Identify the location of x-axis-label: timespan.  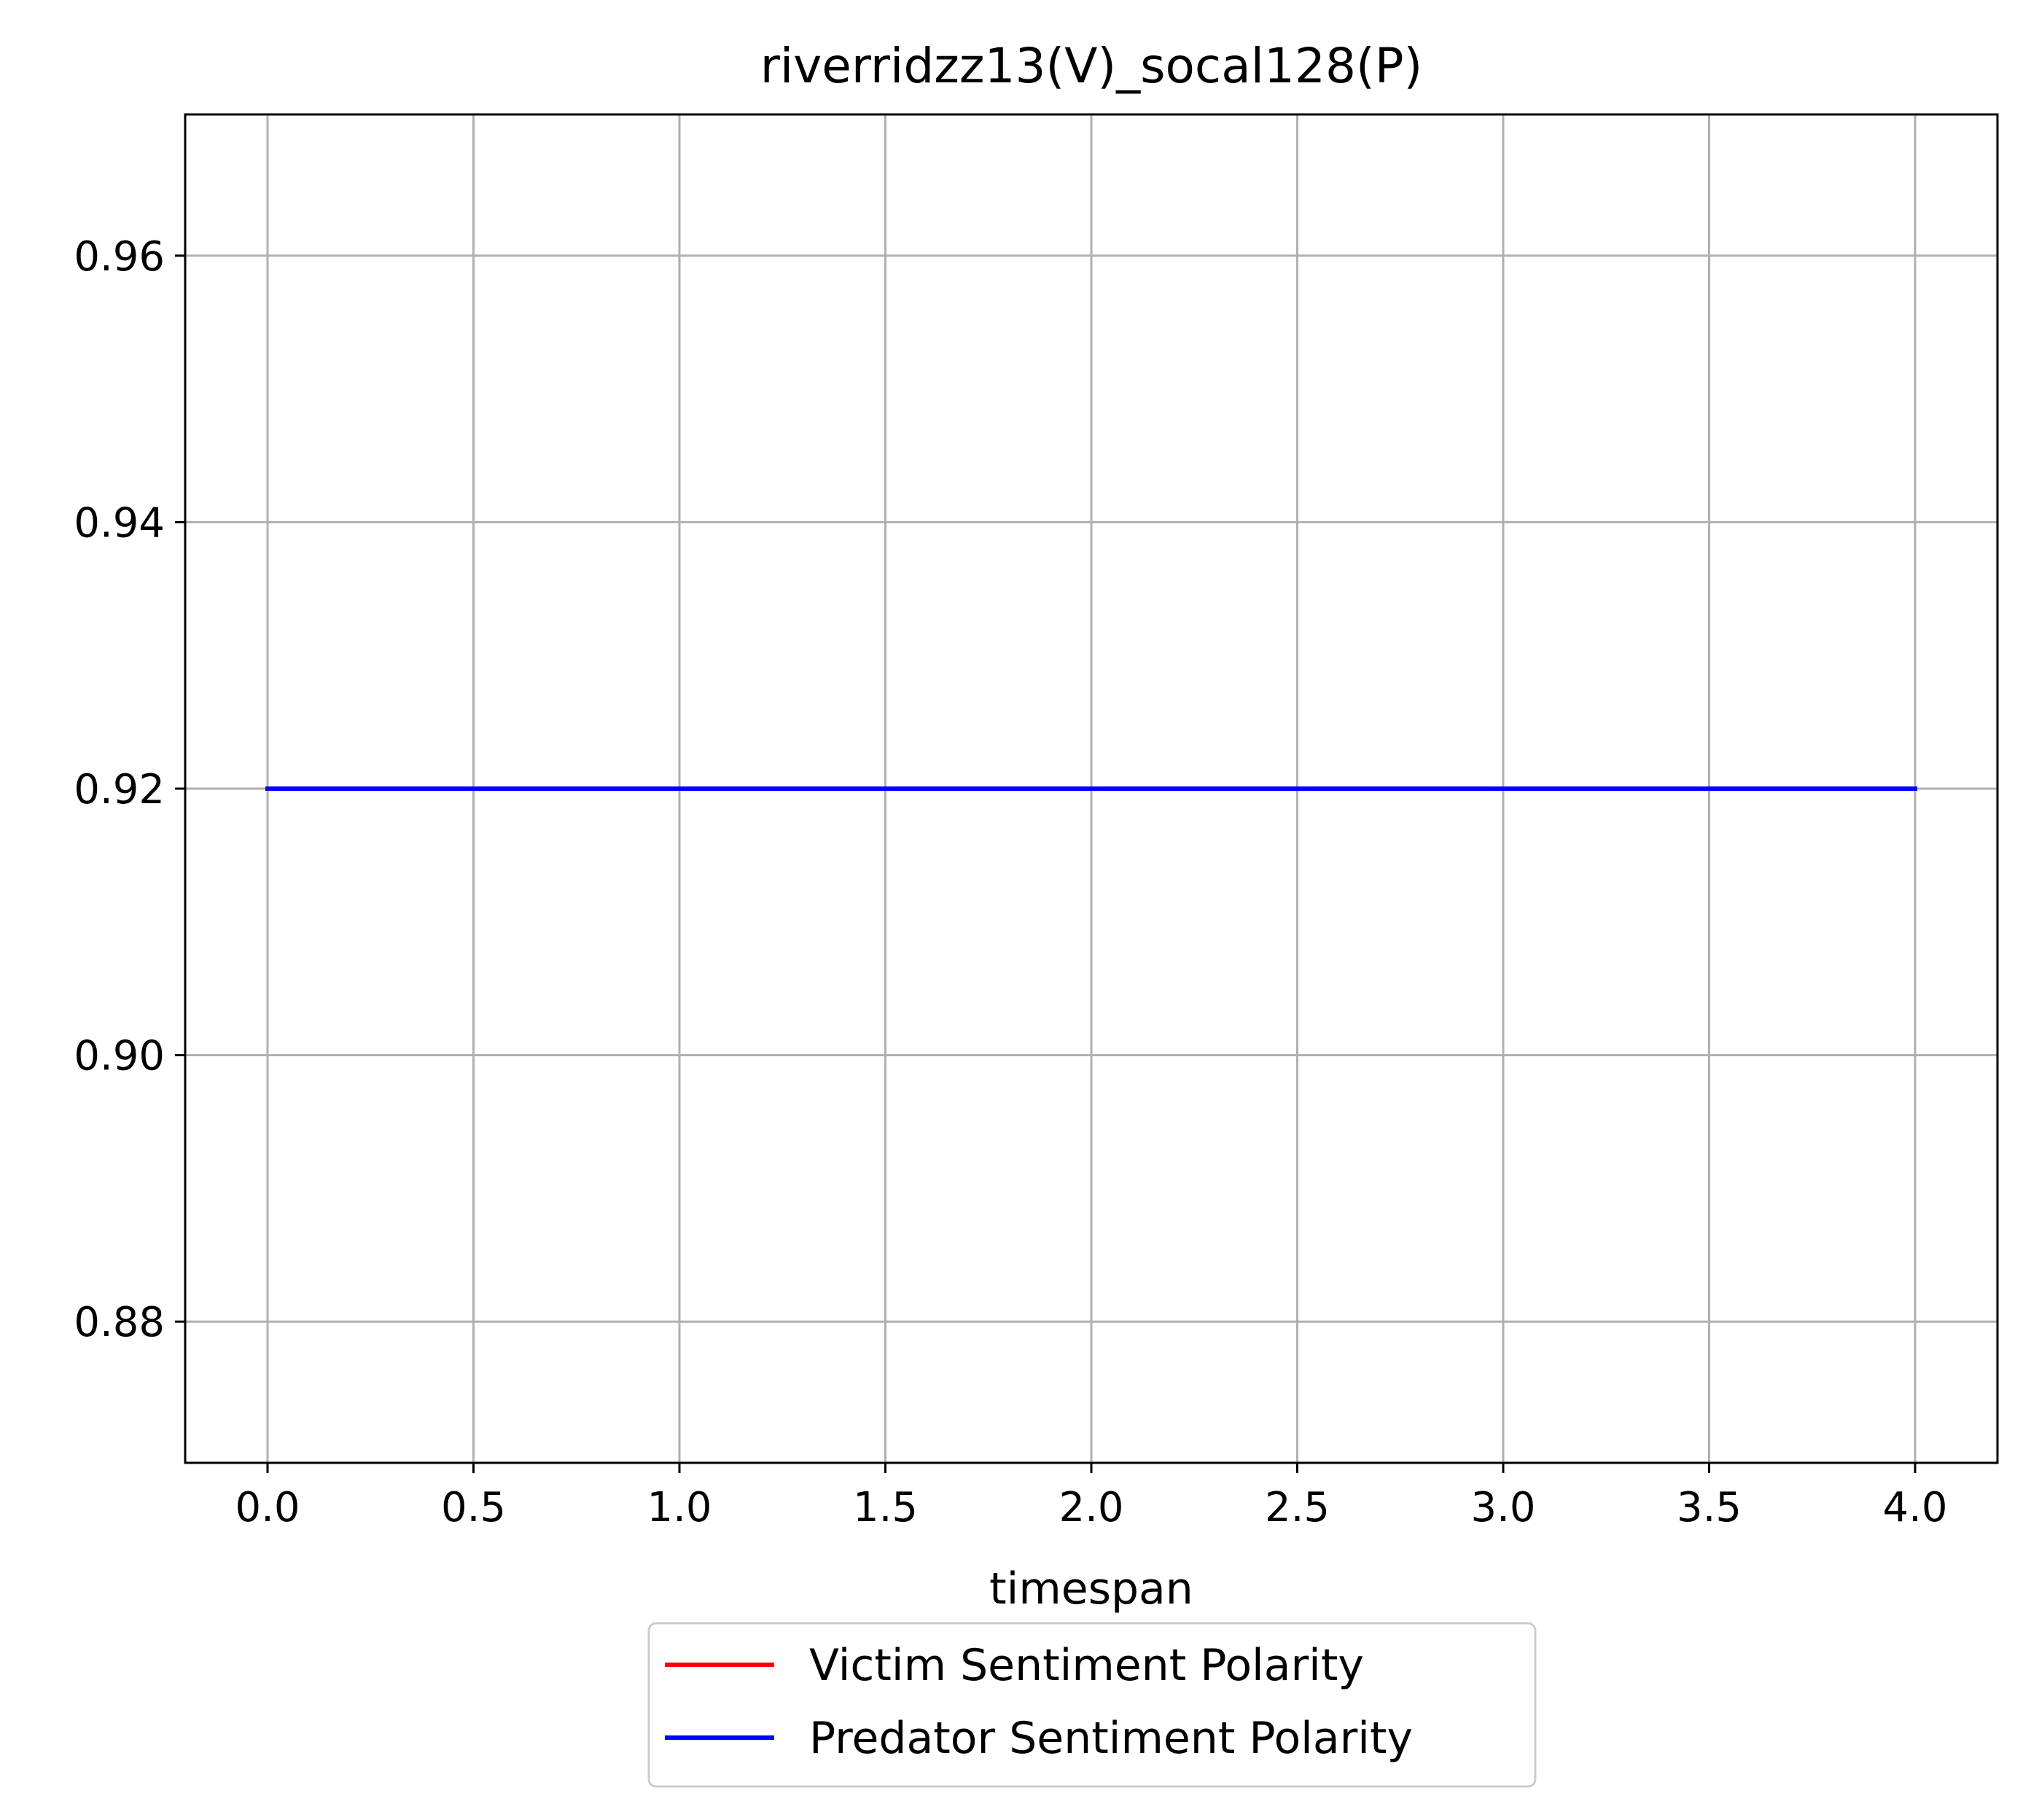
(1091, 1588).